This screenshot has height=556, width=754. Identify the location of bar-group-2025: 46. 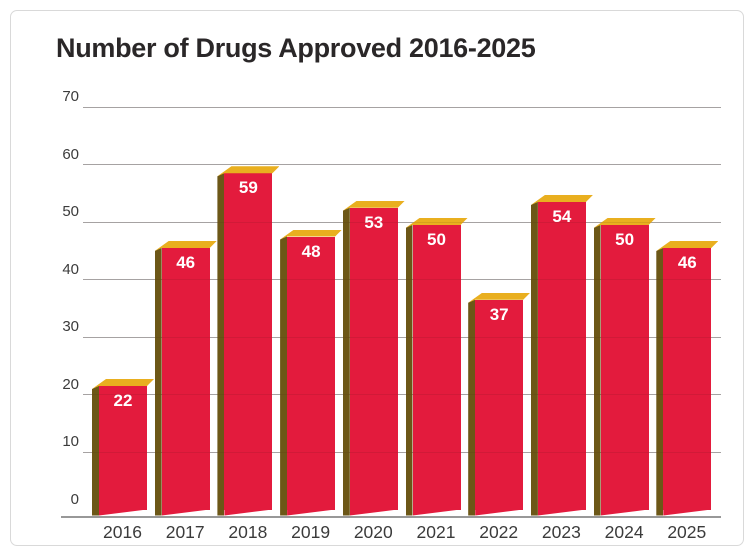
(687, 378).